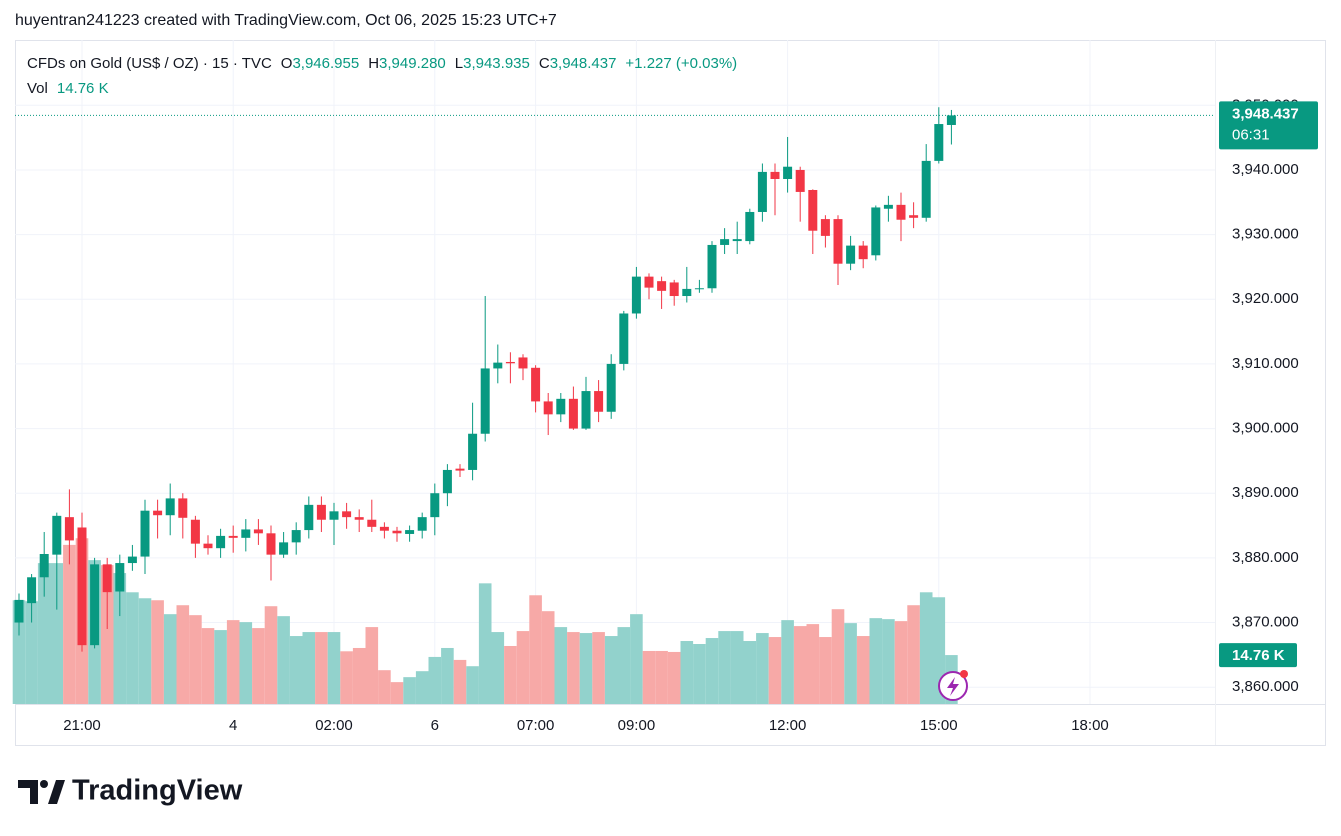 The width and height of the screenshot is (1341, 836). I want to click on x-tick-label: 6, so click(435, 725).